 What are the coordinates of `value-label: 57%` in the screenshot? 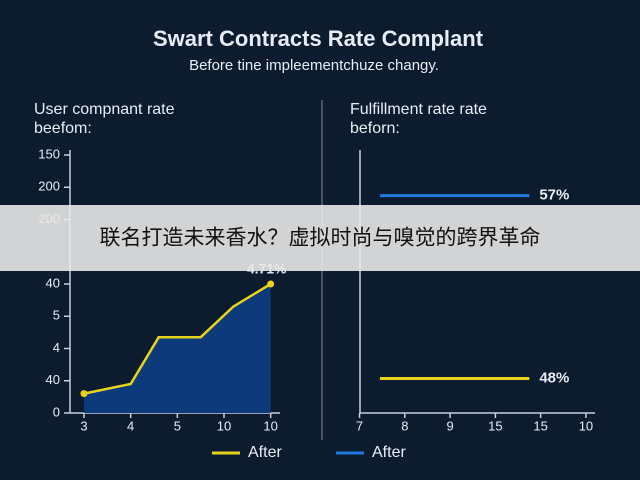 It's located at (554, 195).